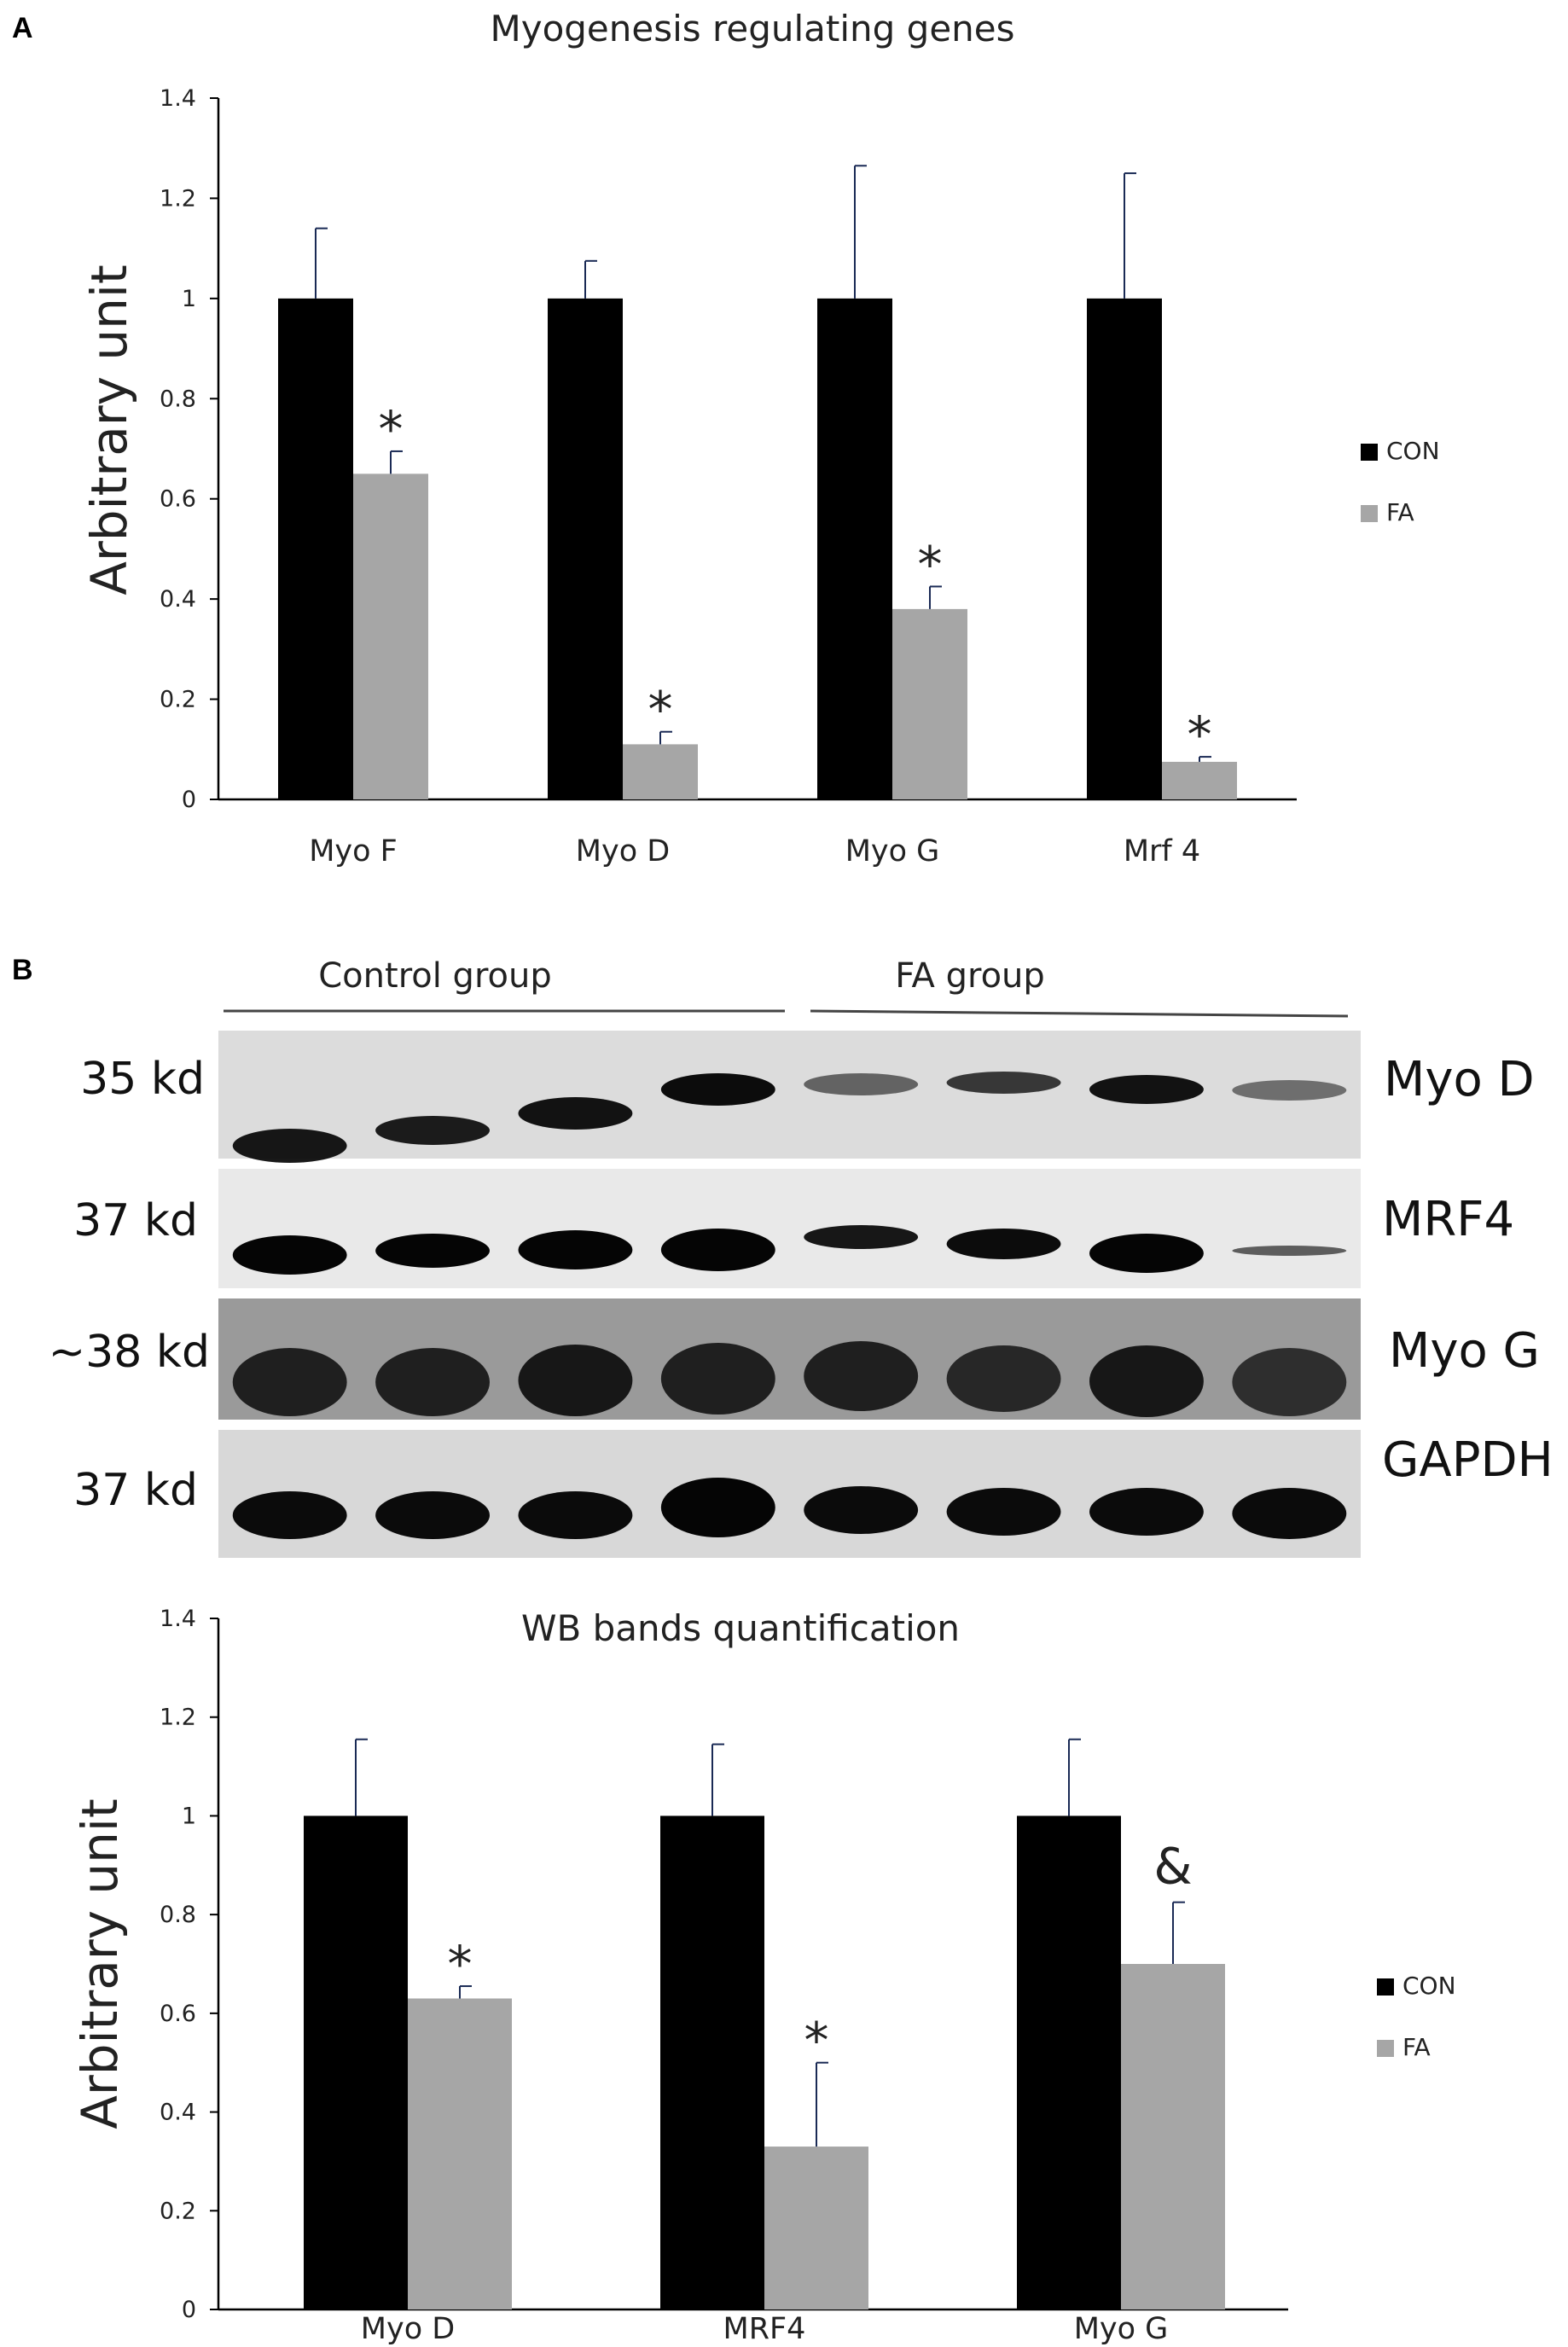 This screenshot has width=1568, height=2347. What do you see at coordinates (142, 1079) in the screenshot?
I see `blot-mw-myod: 35 kd` at bounding box center [142, 1079].